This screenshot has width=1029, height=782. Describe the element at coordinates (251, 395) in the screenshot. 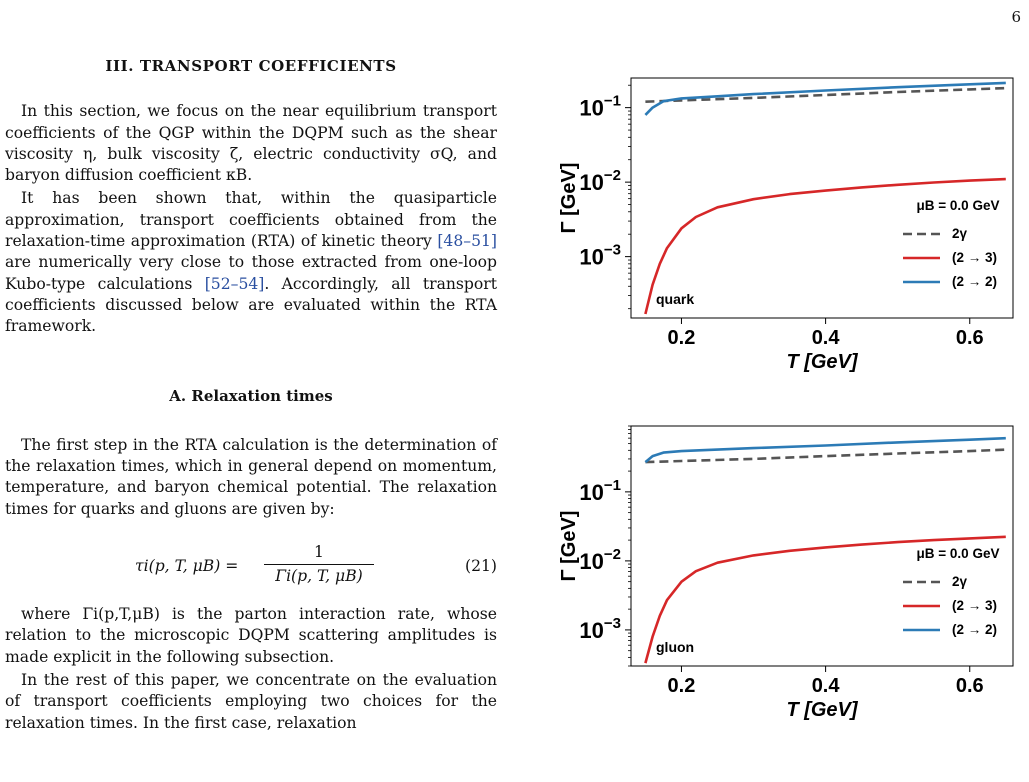

I see `subsection-heading: A. Relaxation times` at that location.